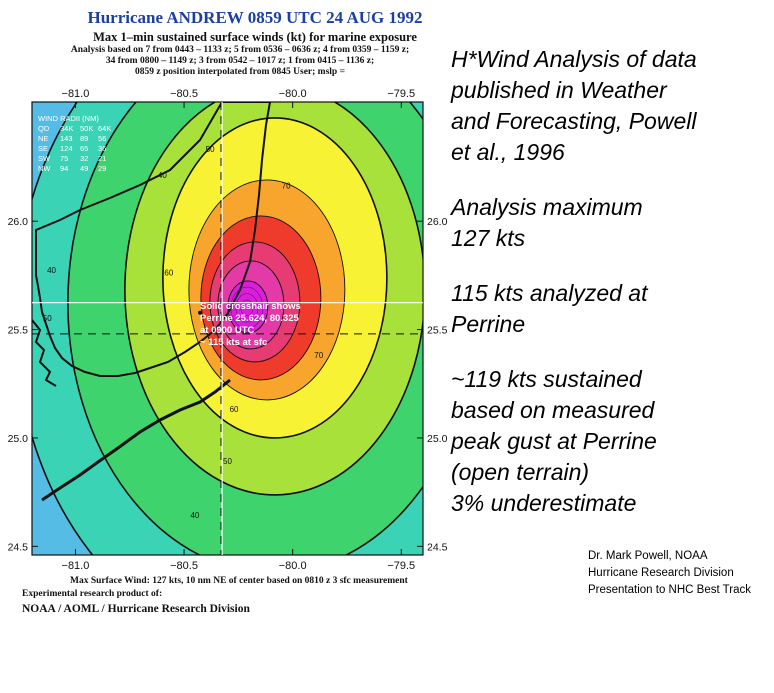 This screenshot has width=774, height=693. What do you see at coordinates (233, 342) in the screenshot?
I see `crosshair-note-line-4: ~ 115 kts at sfc` at bounding box center [233, 342].